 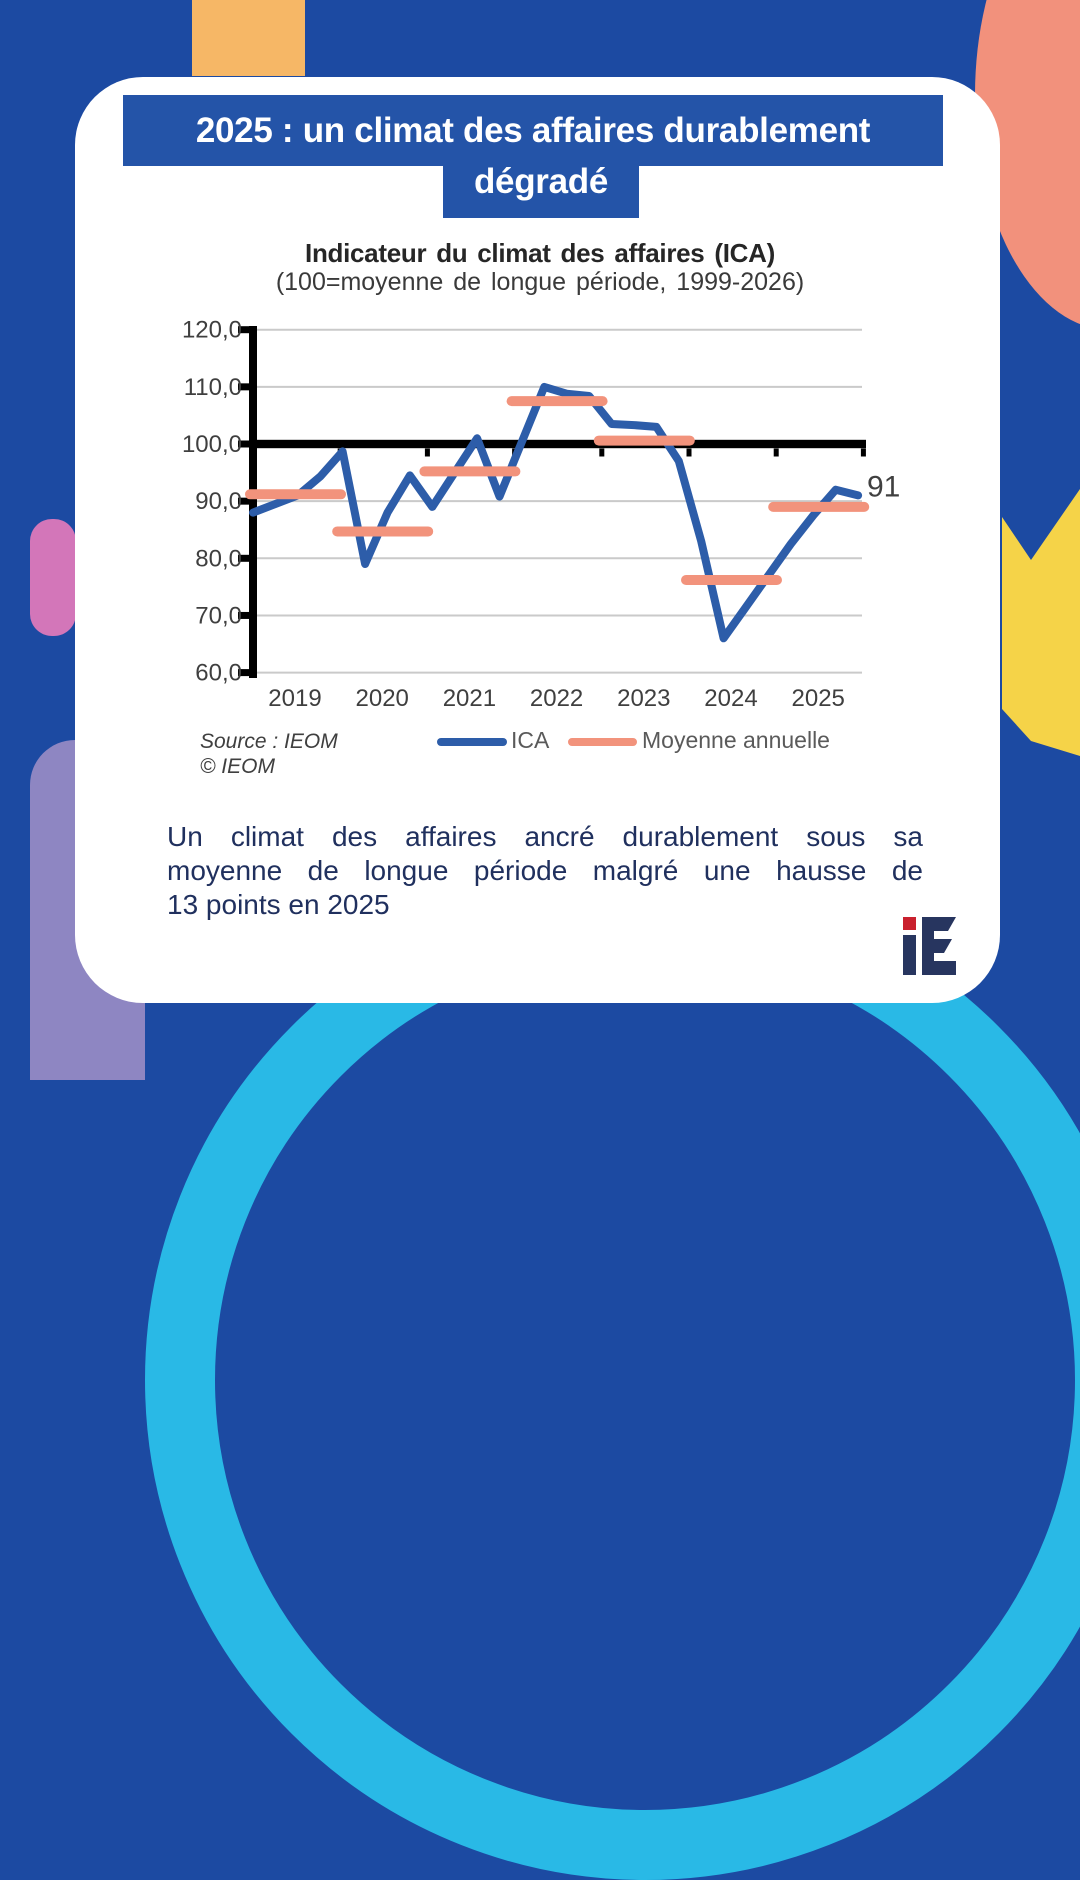 I want to click on decor-pink-rectangle, so click(x=53, y=577).